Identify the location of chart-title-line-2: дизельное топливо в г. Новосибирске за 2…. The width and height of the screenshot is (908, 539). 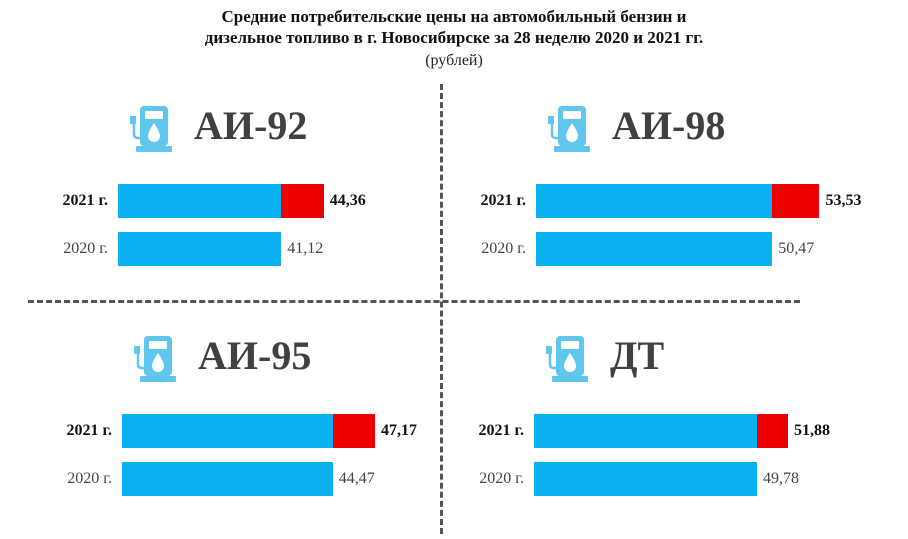
(454, 37).